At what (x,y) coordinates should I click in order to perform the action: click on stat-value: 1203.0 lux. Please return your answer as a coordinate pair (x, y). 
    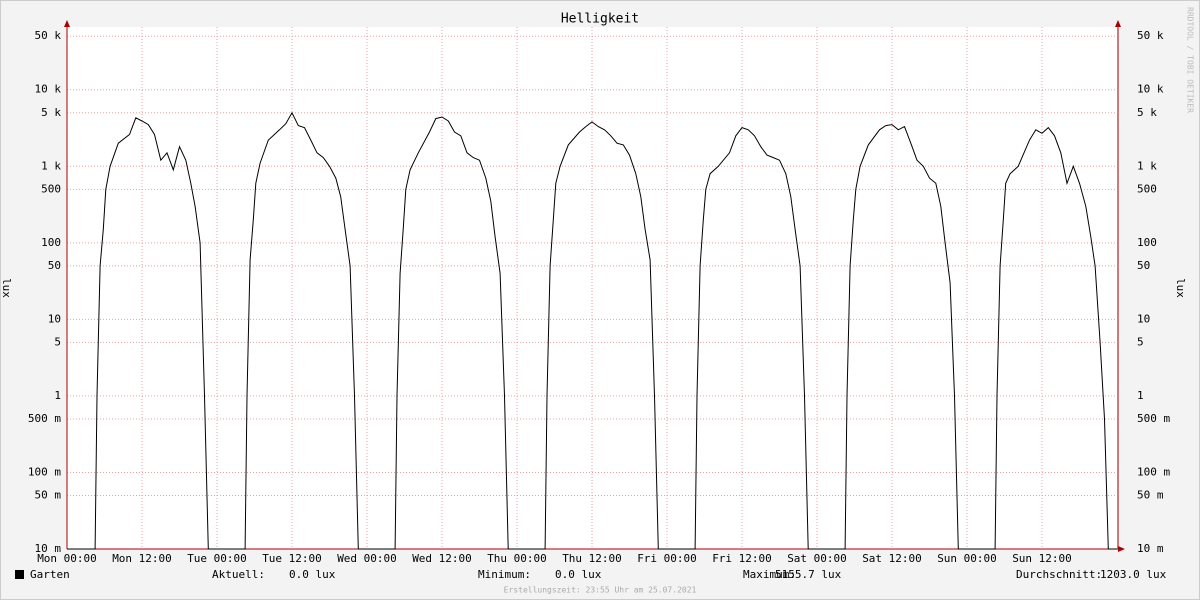
    Looking at the image, I should click on (1133, 574).